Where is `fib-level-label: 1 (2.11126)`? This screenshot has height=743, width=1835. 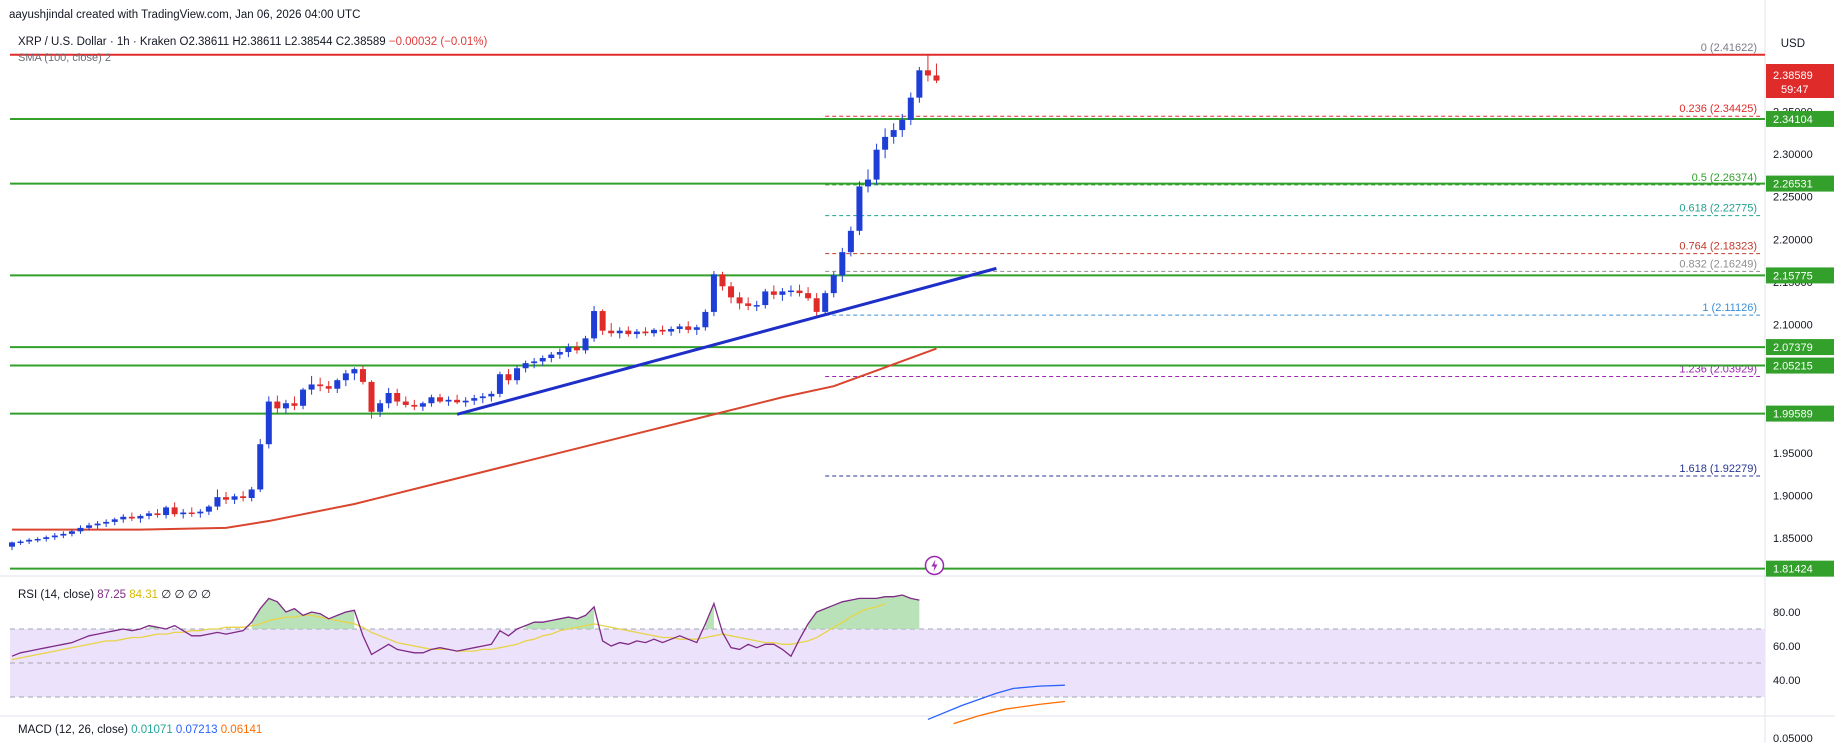
fib-level-label: 1 (2.11126) is located at coordinates (1729, 308).